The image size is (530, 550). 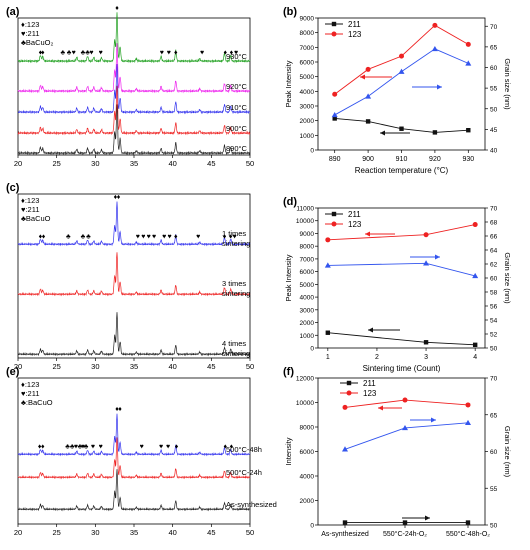 I want to click on y2-tick-label: 68, so click(x=494, y=223).